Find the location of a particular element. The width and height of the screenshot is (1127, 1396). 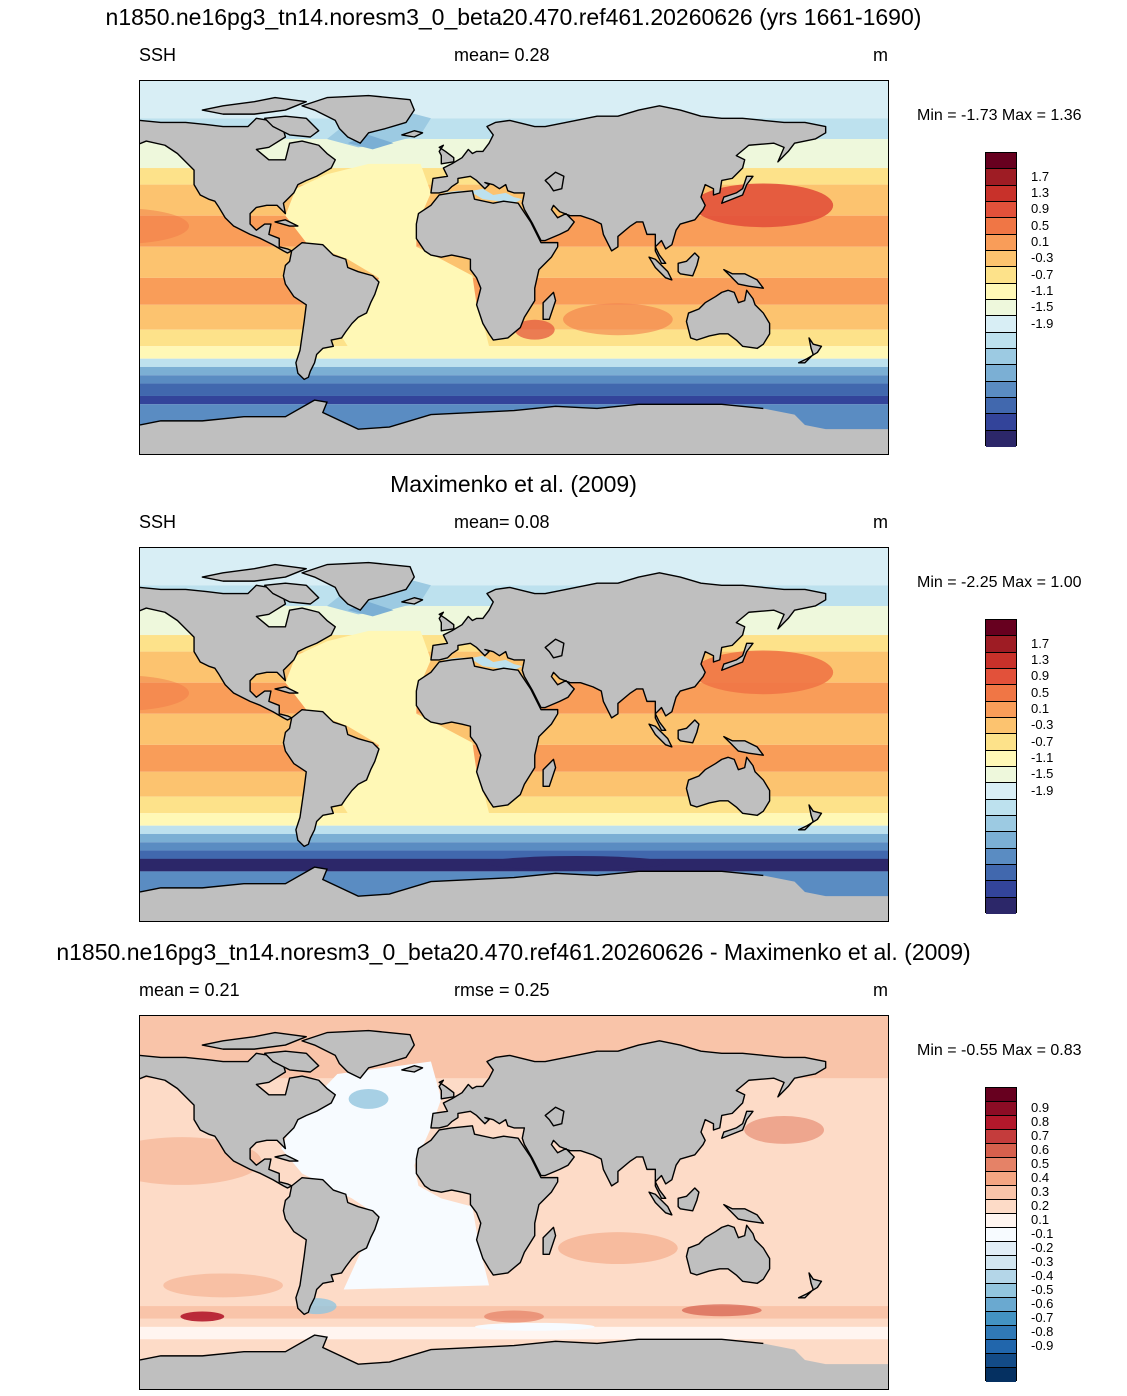

panel-mean-label: mean= 0.28 is located at coordinates (502, 55).